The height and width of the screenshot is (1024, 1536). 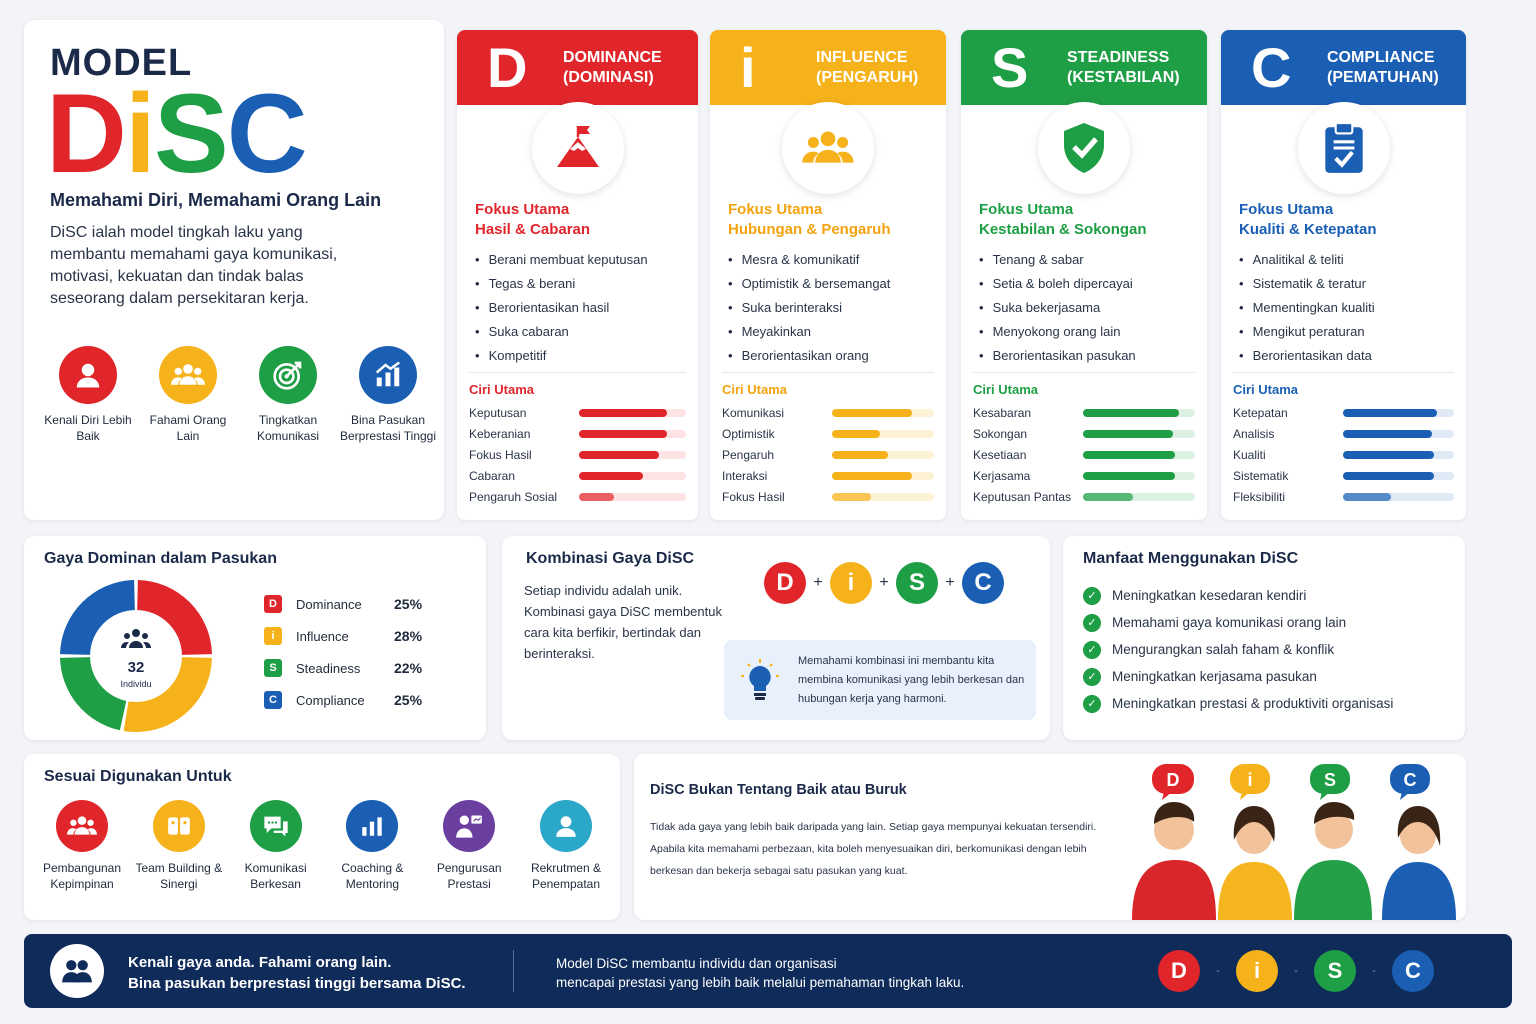 What do you see at coordinates (1063, 220) in the screenshot?
I see `focus-block: Fokus Utama Kestabilan & Sokongan` at bounding box center [1063, 220].